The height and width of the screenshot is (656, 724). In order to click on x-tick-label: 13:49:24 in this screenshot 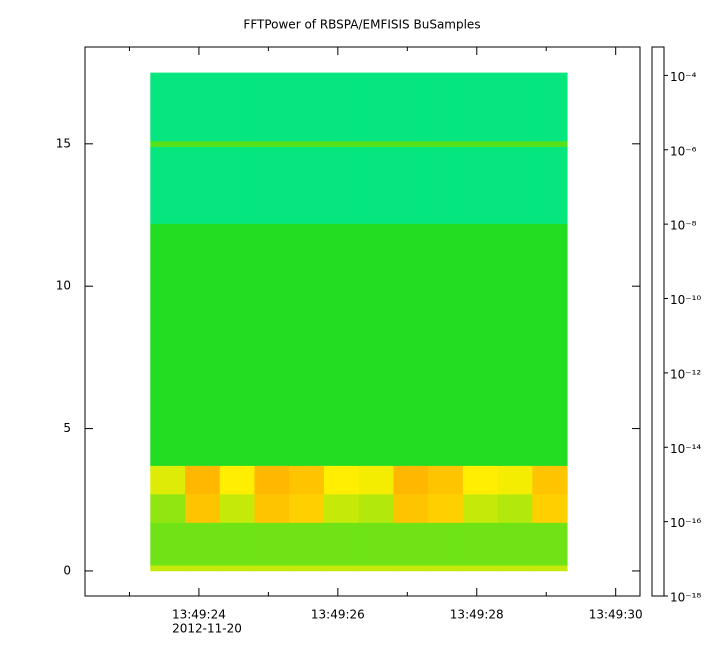, I will do `click(199, 615)`.